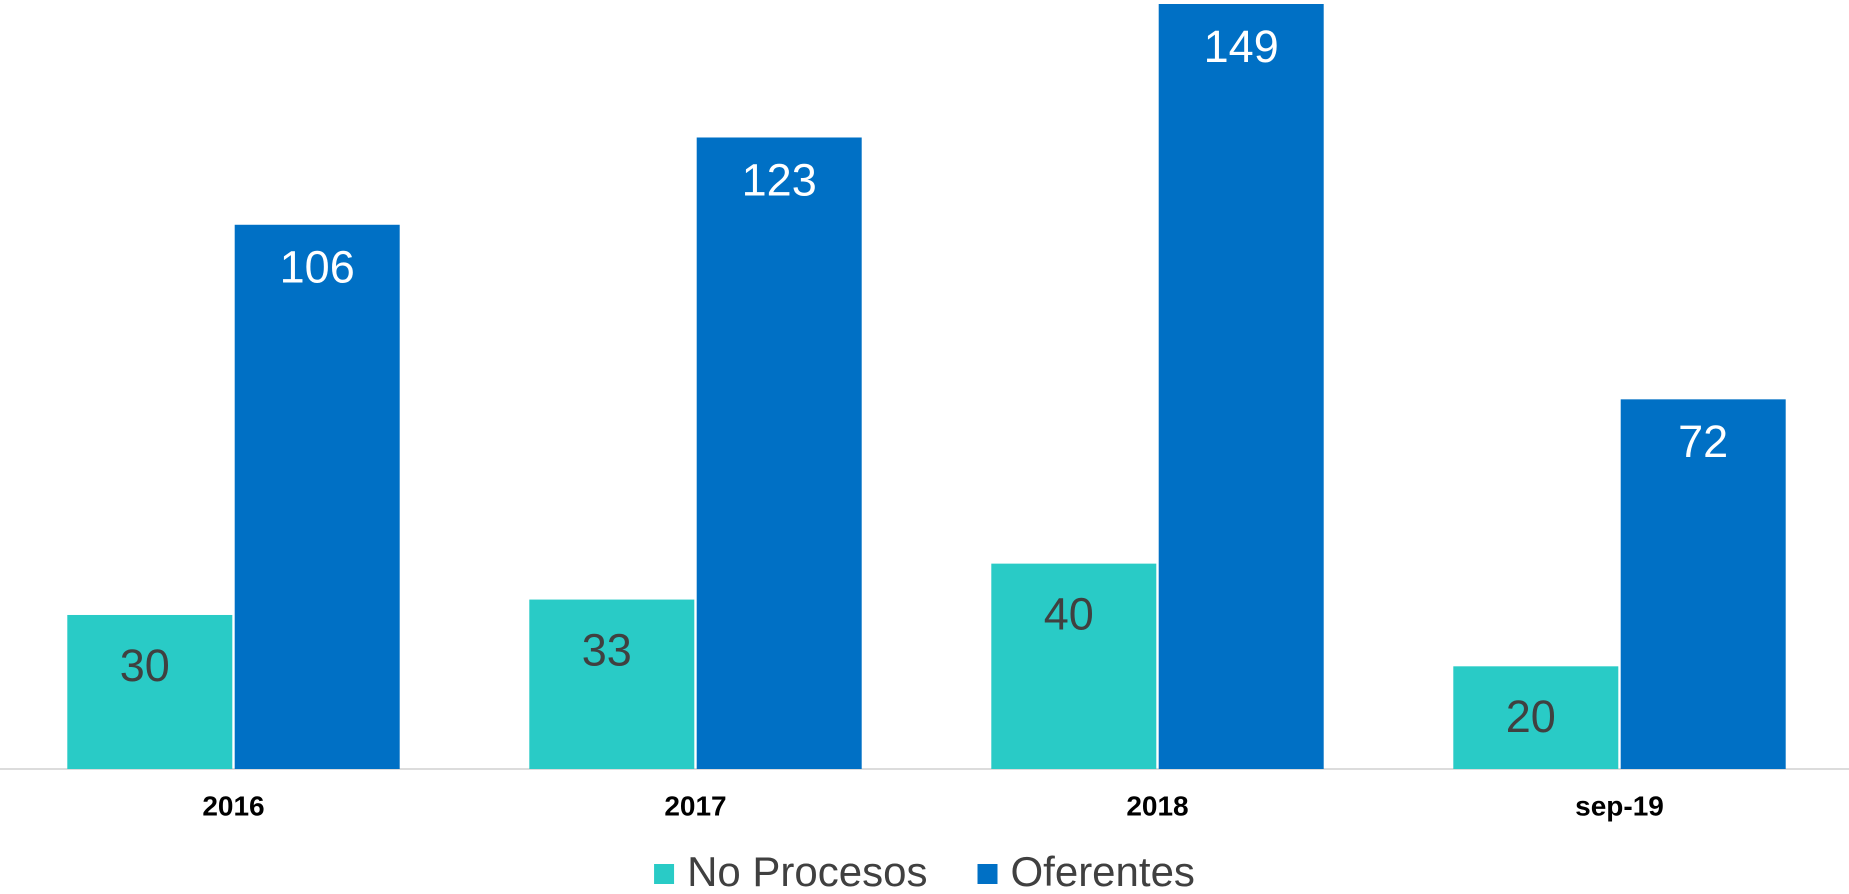 The height and width of the screenshot is (894, 1849). Describe the element at coordinates (695, 805) in the screenshot. I see `x-tick-label: 2017` at that location.